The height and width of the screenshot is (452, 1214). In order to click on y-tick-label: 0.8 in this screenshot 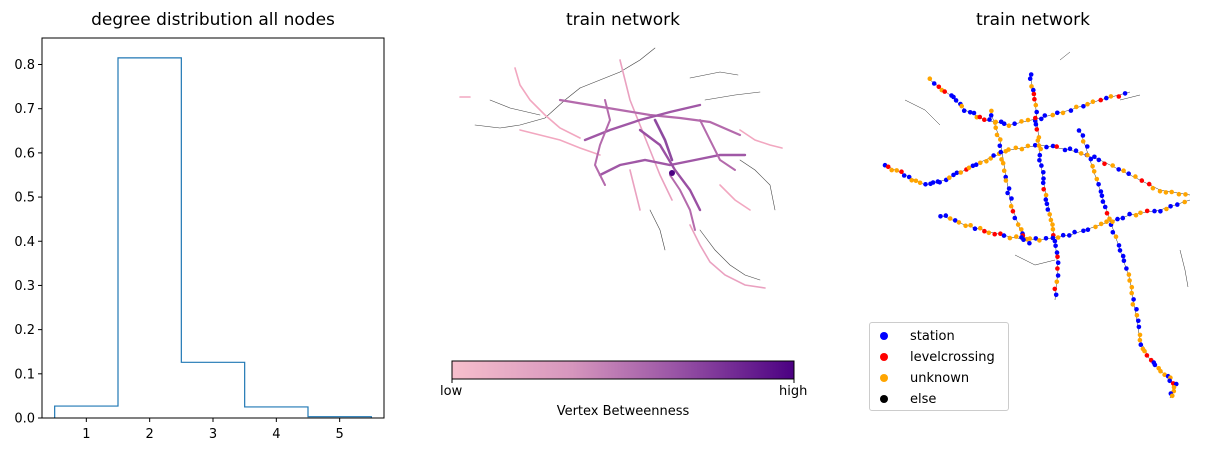, I will do `click(24, 65)`.